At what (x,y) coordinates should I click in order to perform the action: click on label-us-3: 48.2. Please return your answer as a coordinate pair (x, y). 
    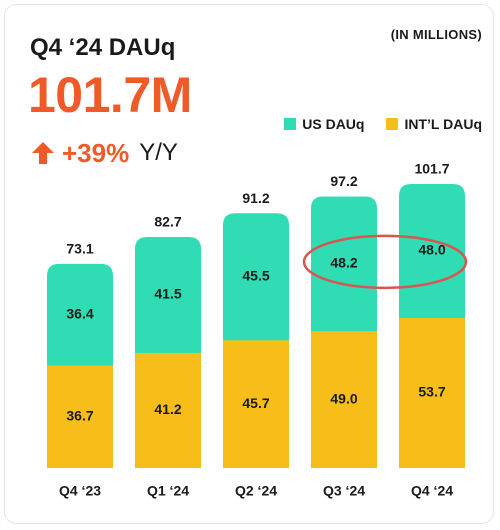
    Looking at the image, I should click on (343, 263).